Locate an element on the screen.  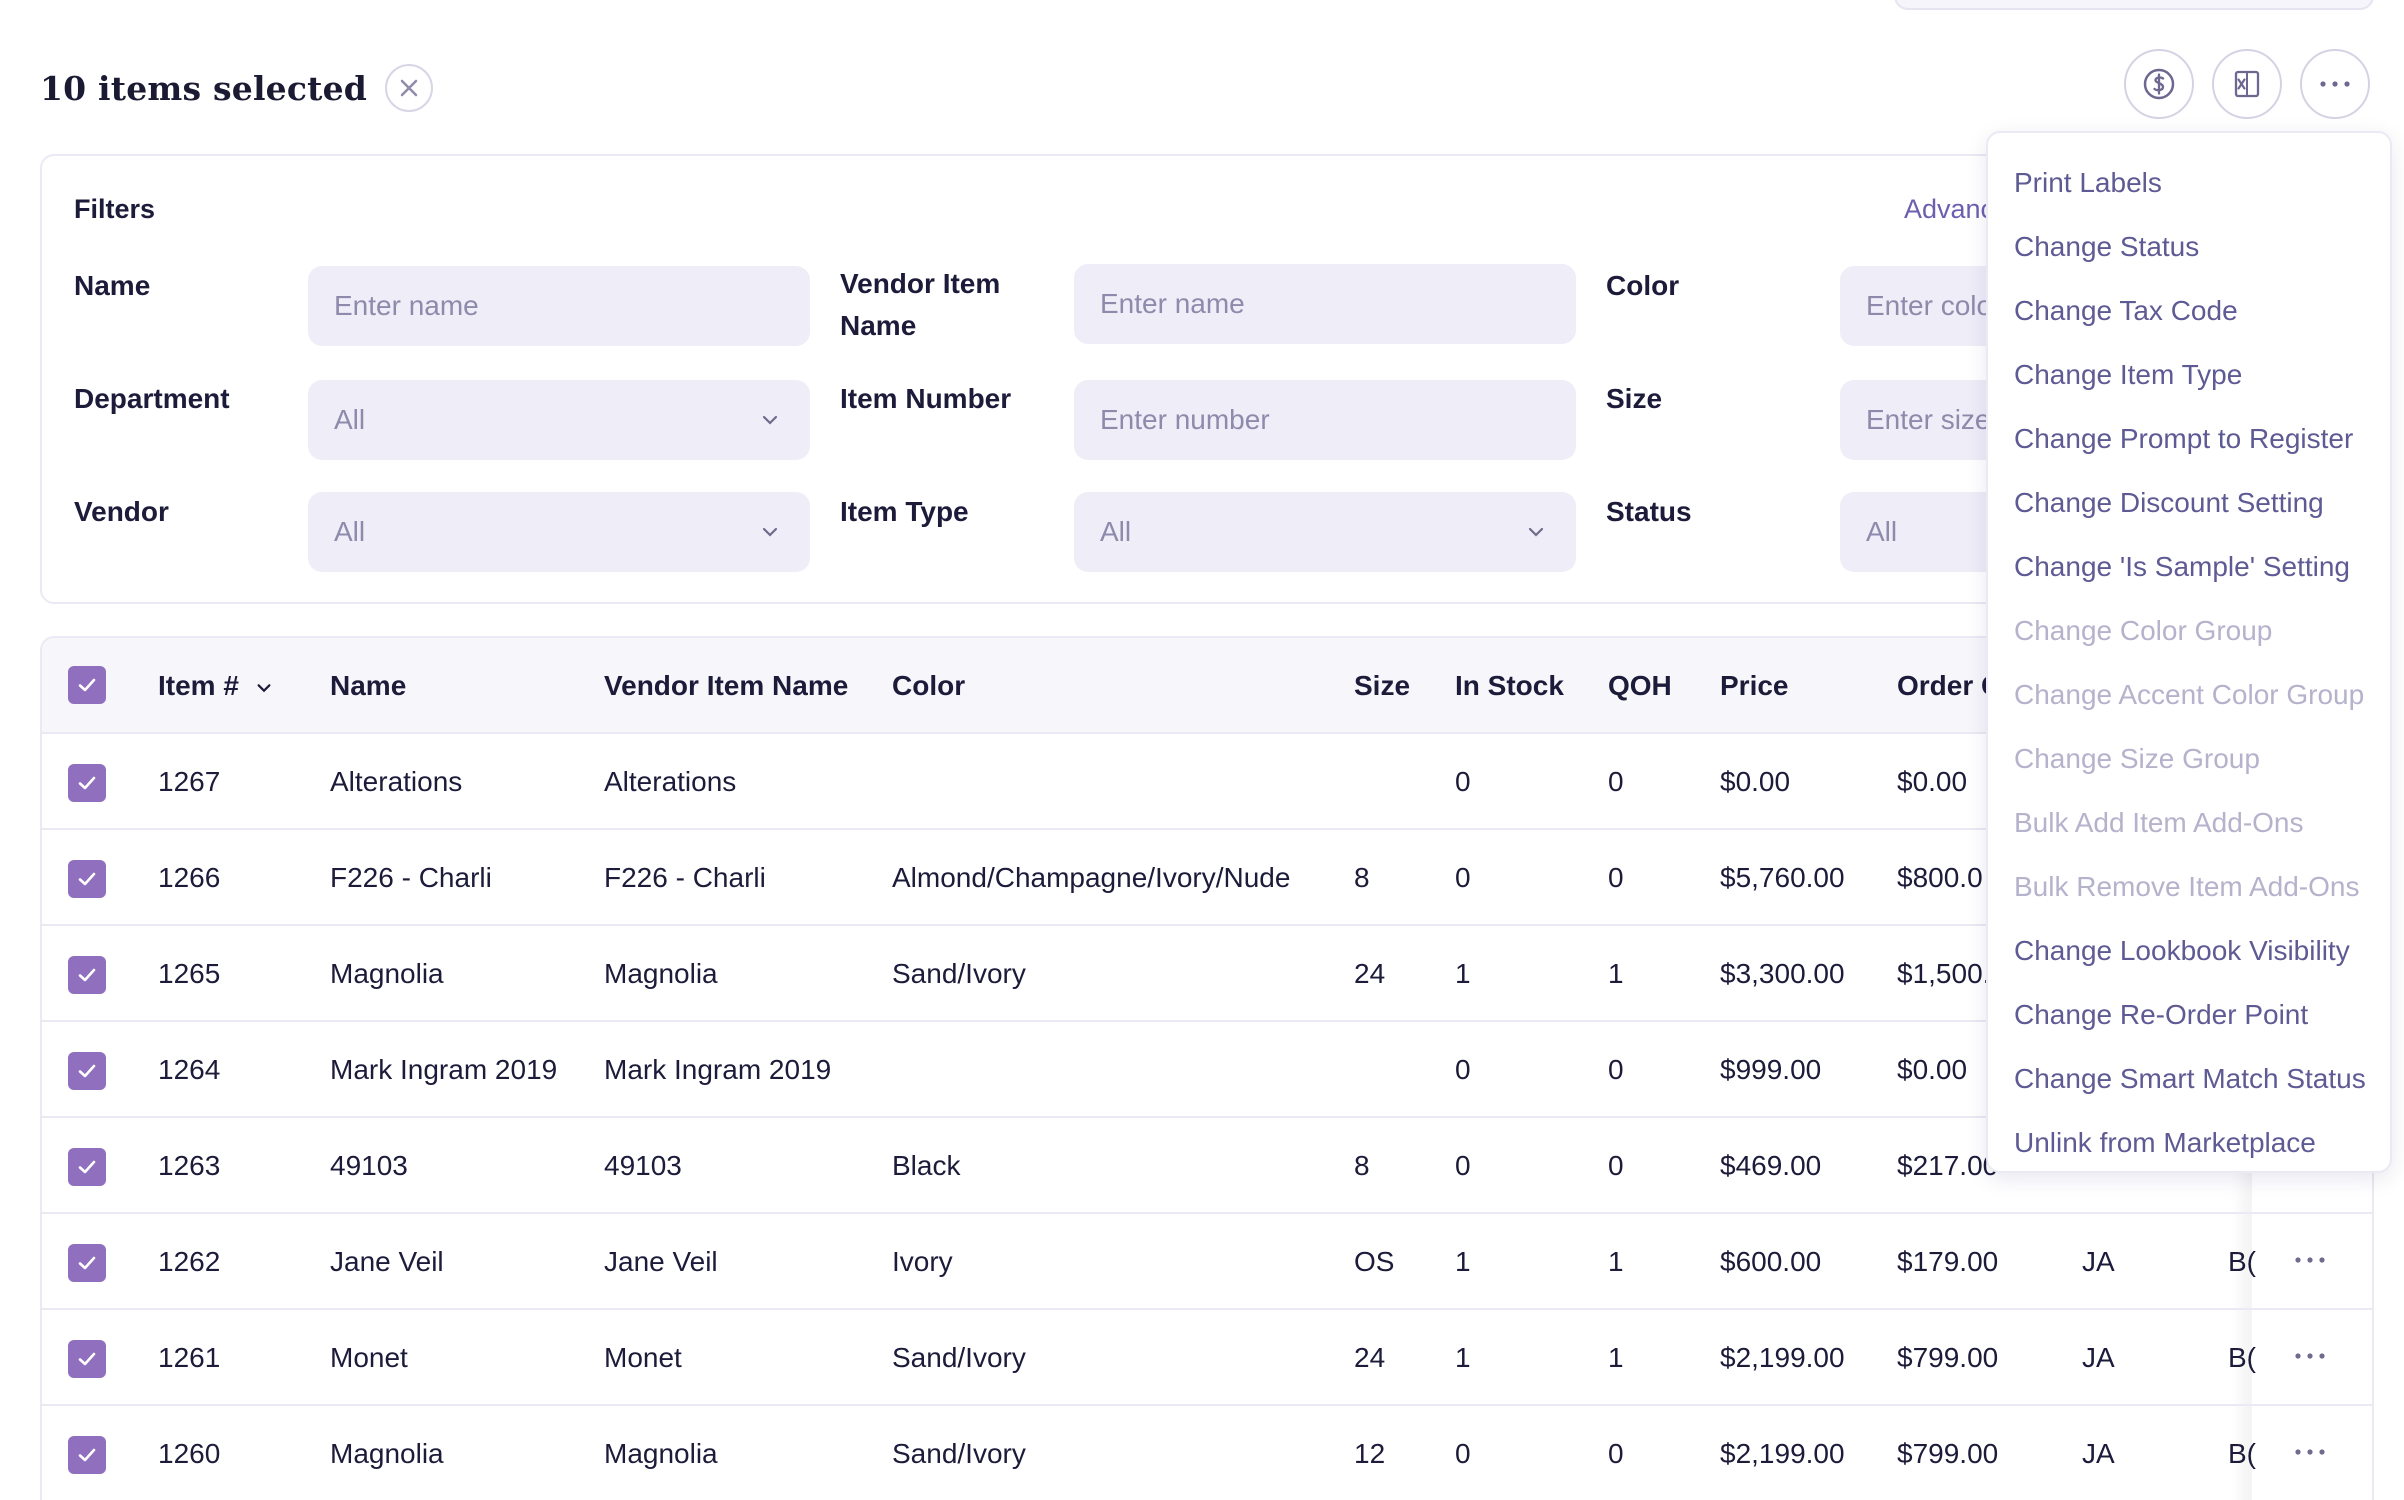
menu-item-print-labels: Print Labels is located at coordinates (2088, 182).